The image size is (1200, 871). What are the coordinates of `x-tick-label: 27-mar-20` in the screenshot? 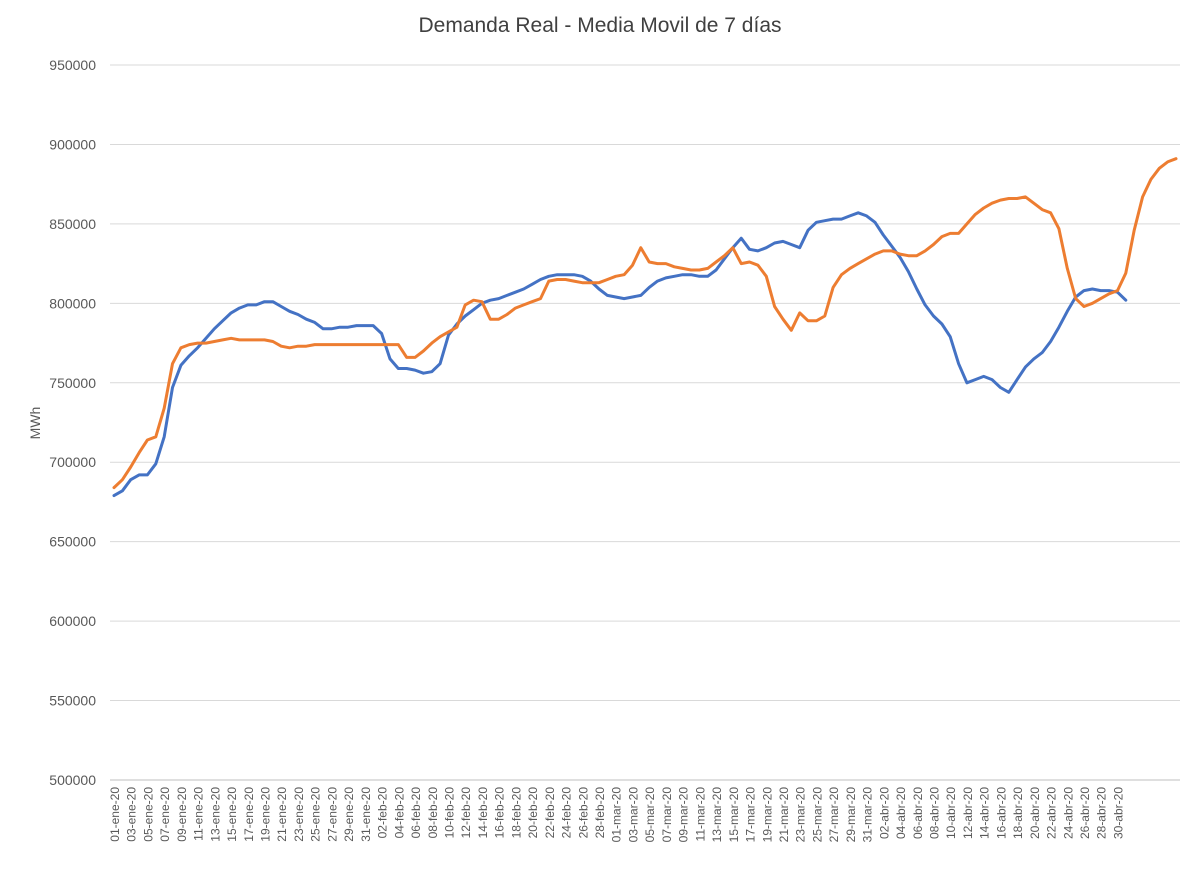 It's located at (834, 815).